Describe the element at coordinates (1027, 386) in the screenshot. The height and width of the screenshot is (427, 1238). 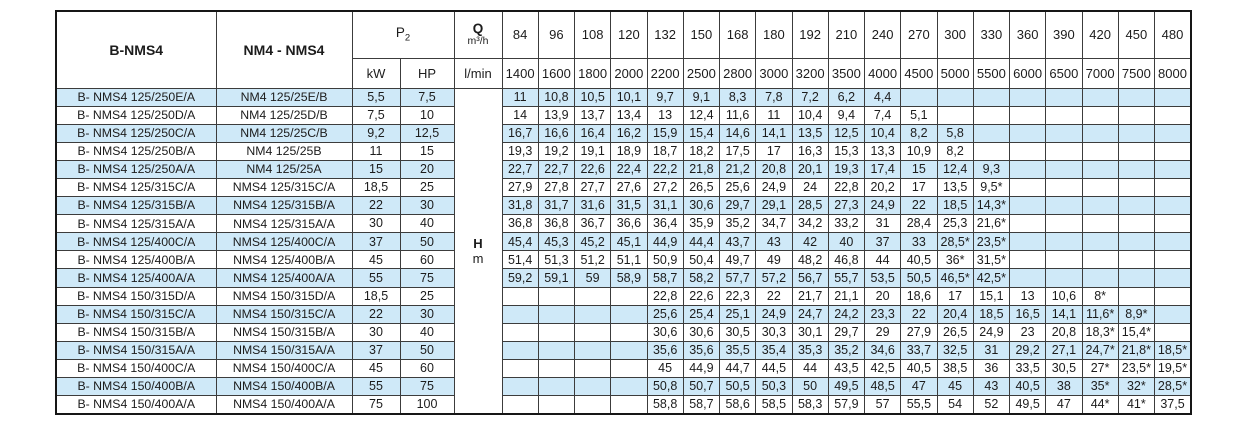
I see `head-value-cell: 40,5` at that location.